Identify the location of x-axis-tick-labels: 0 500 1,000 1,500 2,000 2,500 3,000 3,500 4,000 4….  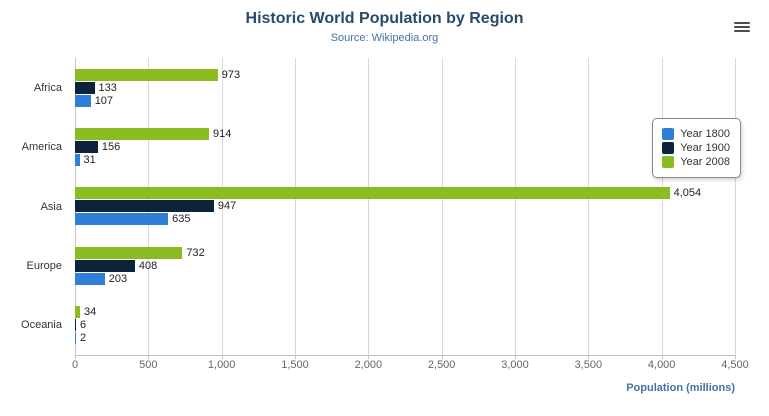
(410, 366).